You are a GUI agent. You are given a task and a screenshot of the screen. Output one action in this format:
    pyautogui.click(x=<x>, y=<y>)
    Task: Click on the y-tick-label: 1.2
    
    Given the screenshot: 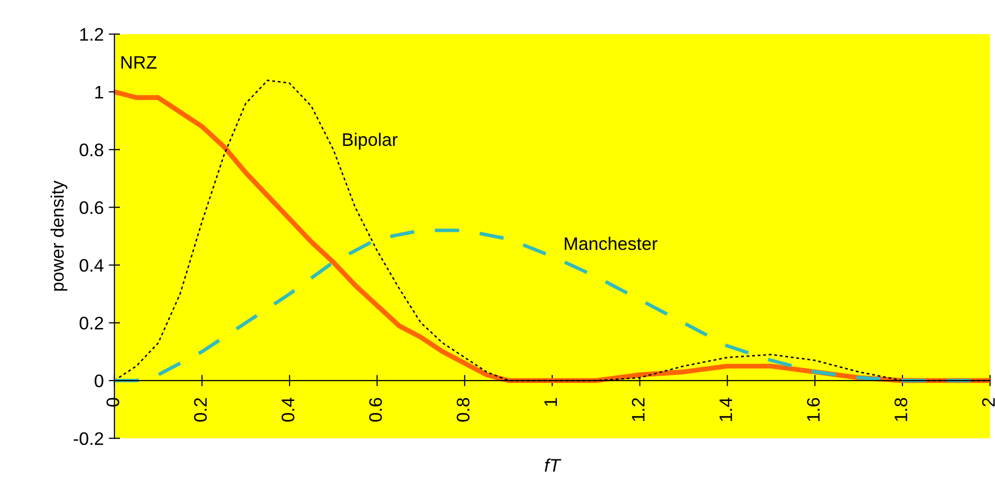 What is the action you would take?
    pyautogui.click(x=92, y=34)
    